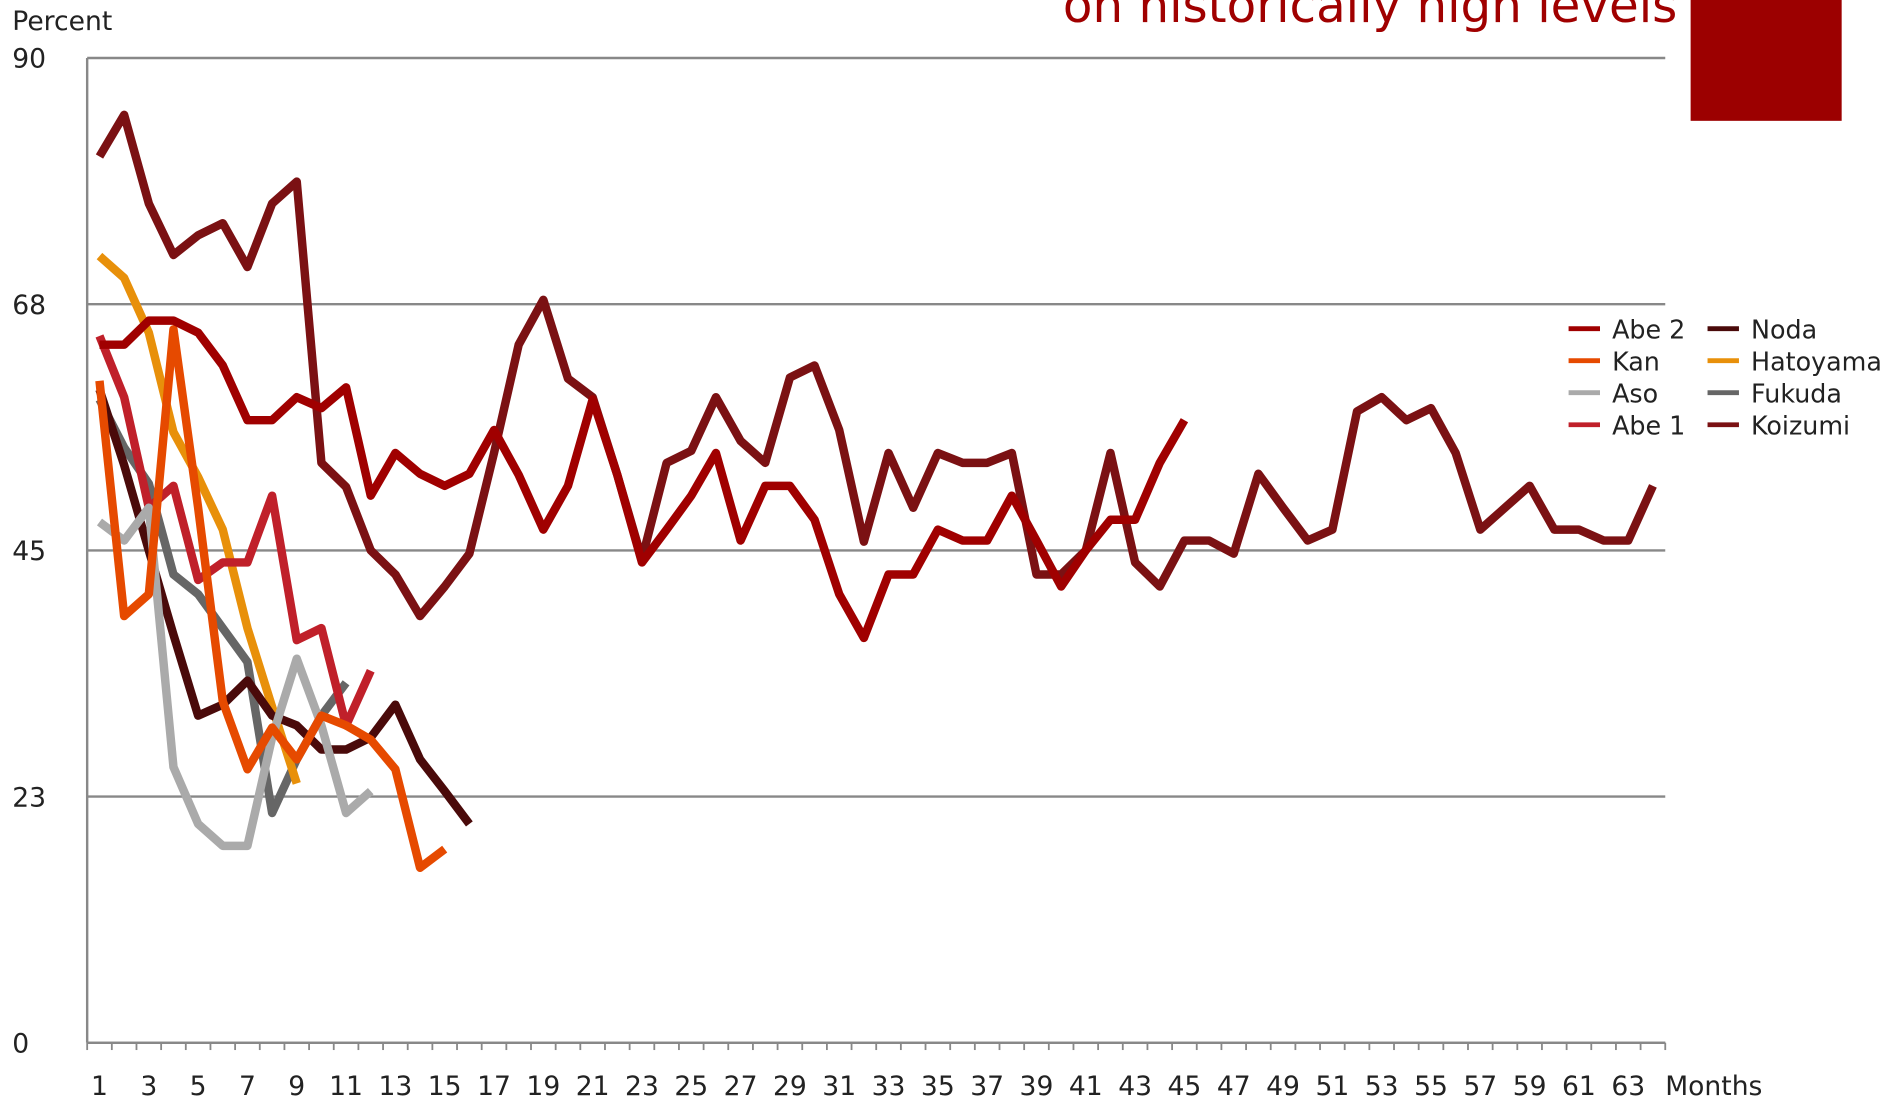 This screenshot has width=1895, height=1102. What do you see at coordinates (839, 1086) in the screenshot?
I see `x-tick-label: 31` at bounding box center [839, 1086].